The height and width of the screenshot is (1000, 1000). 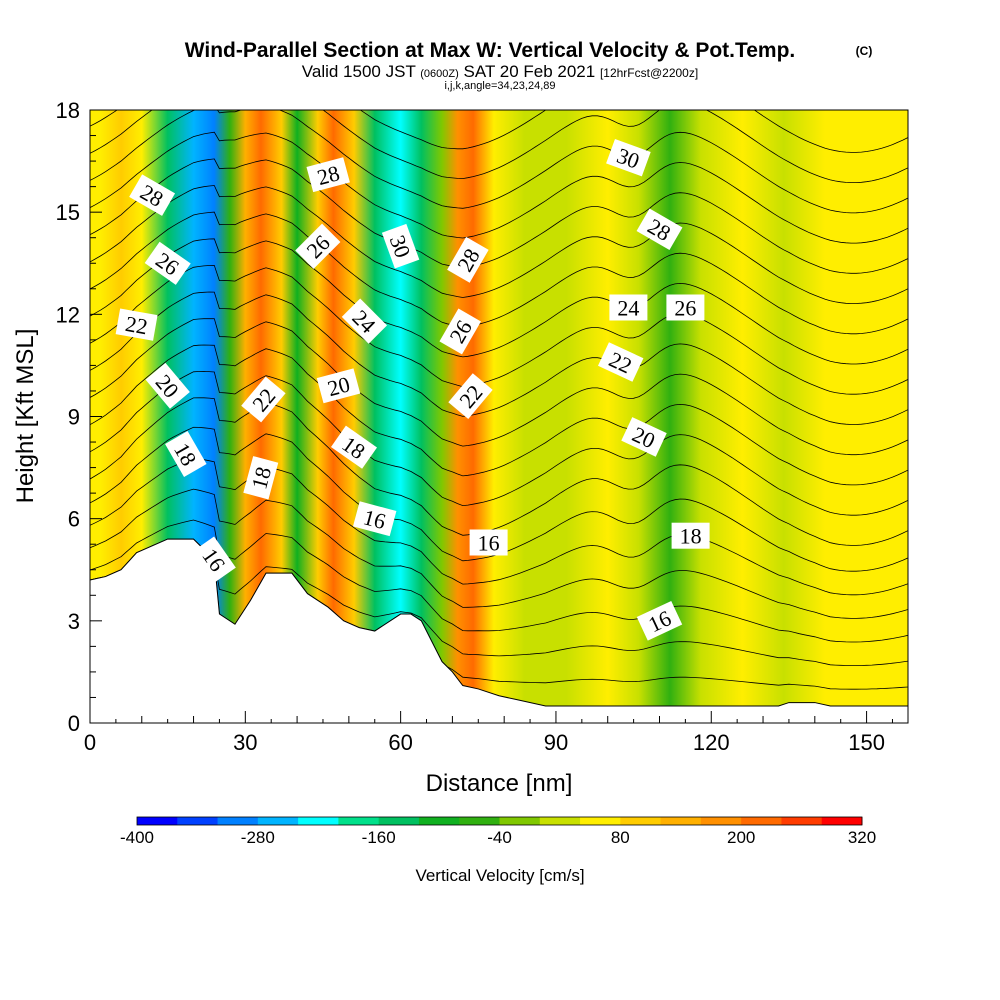 I want to click on colorbar-tick-label: 200, so click(x=741, y=837).